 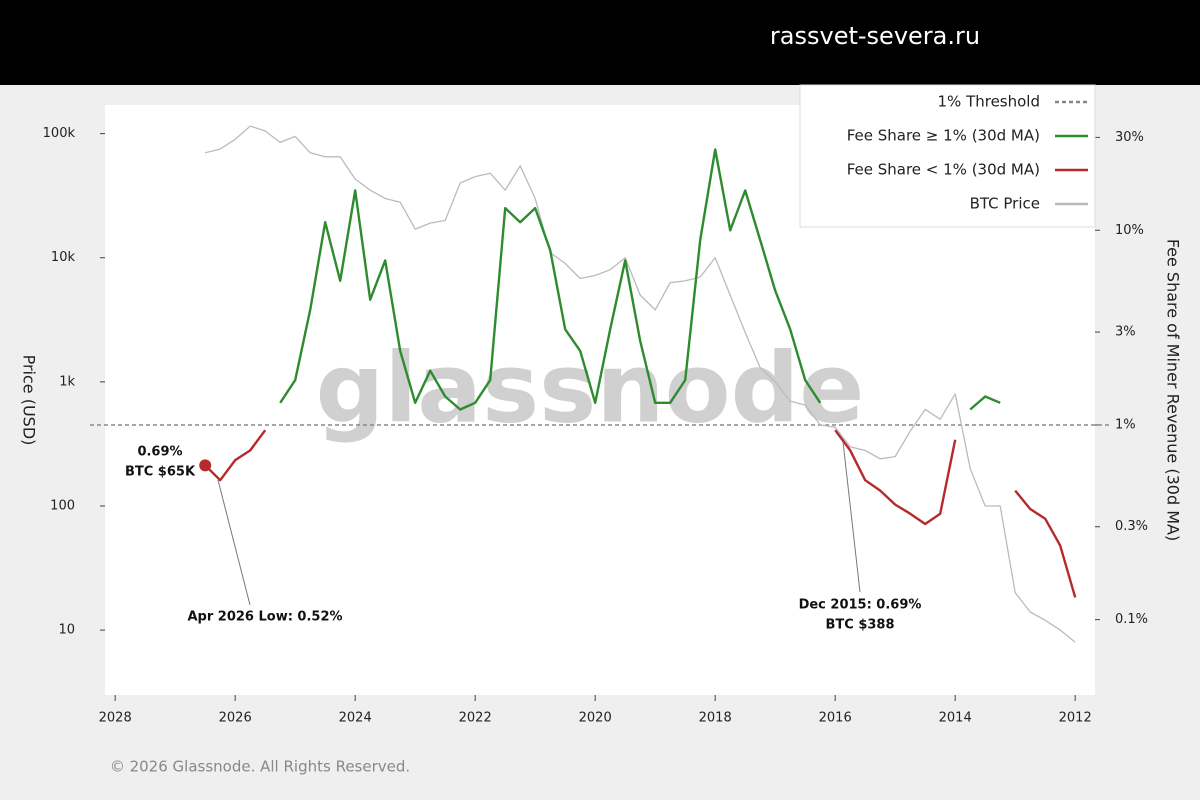 I want to click on legend-box, so click(x=947, y=156).